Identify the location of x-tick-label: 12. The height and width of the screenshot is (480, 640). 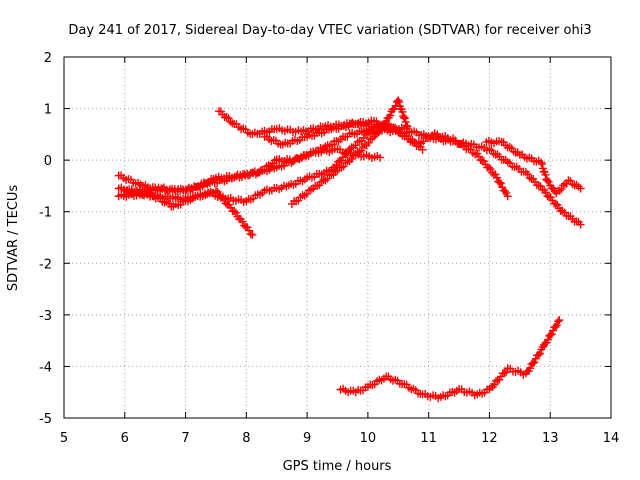
(489, 438).